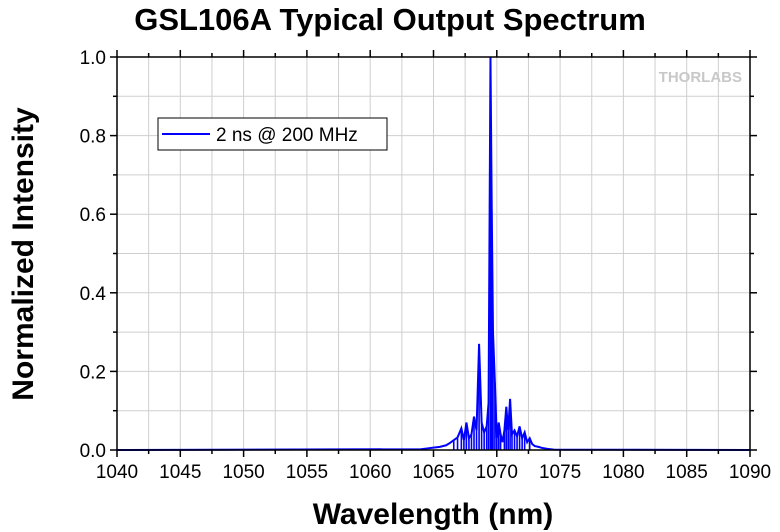 Image resolution: width=780 pixels, height=532 pixels. I want to click on x-tick-label: 1090, so click(750, 472).